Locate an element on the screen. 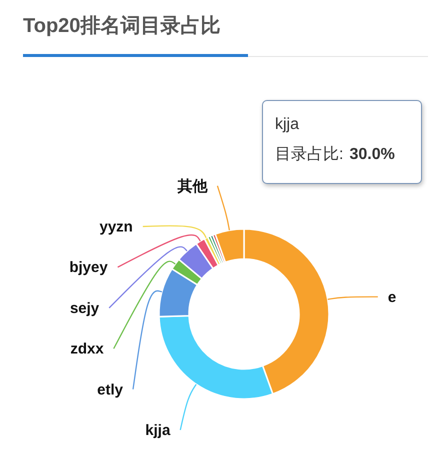 The height and width of the screenshot is (473, 439). slice-label: 其他 is located at coordinates (192, 186).